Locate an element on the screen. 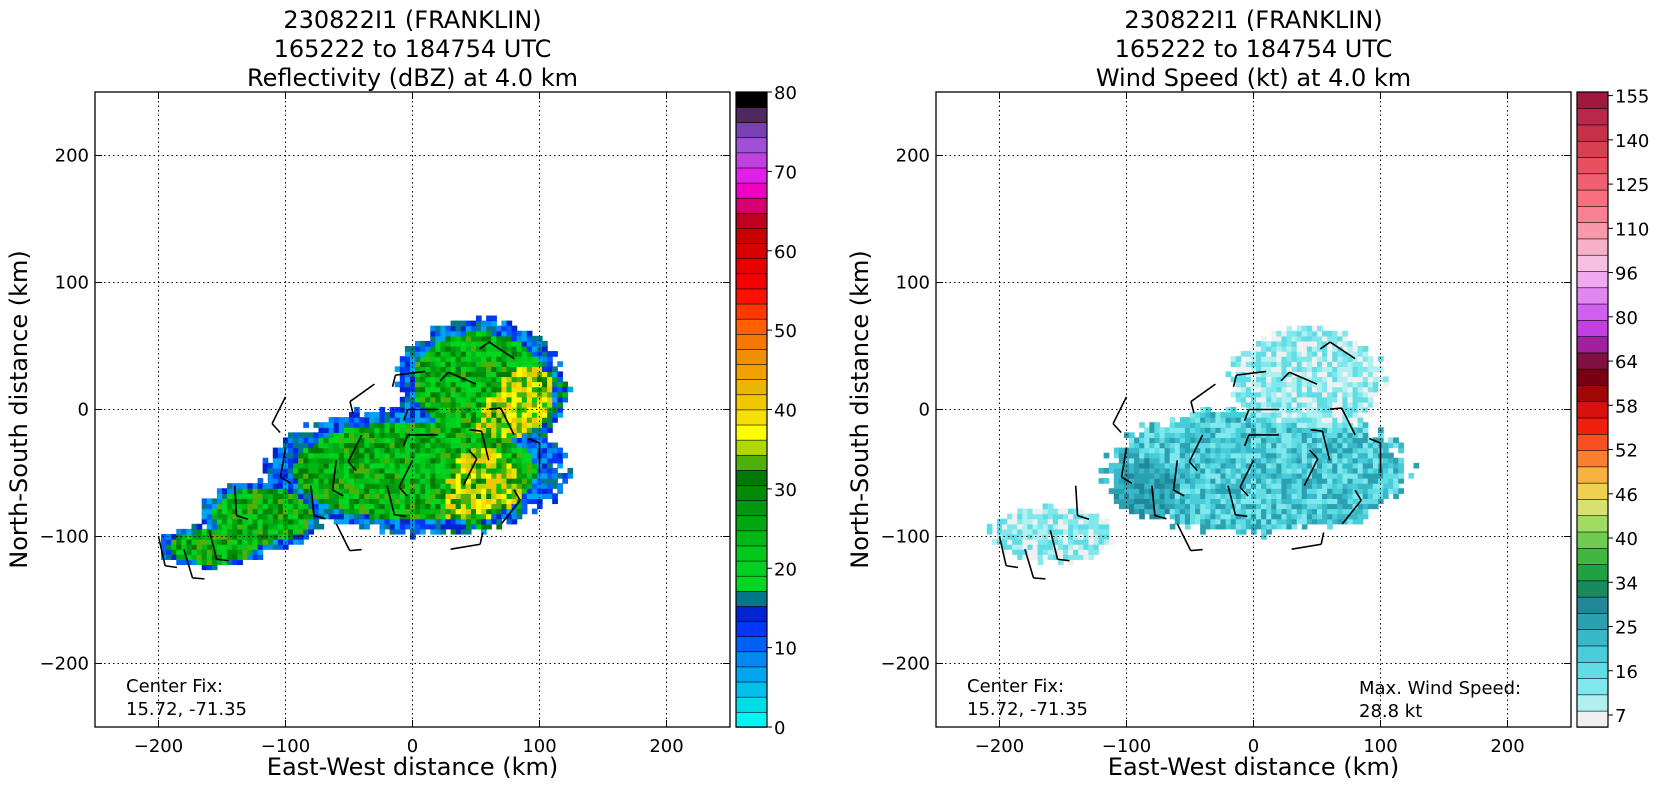 The height and width of the screenshot is (787, 1655). wind-barb-flag is located at coordinates (1039, 578).